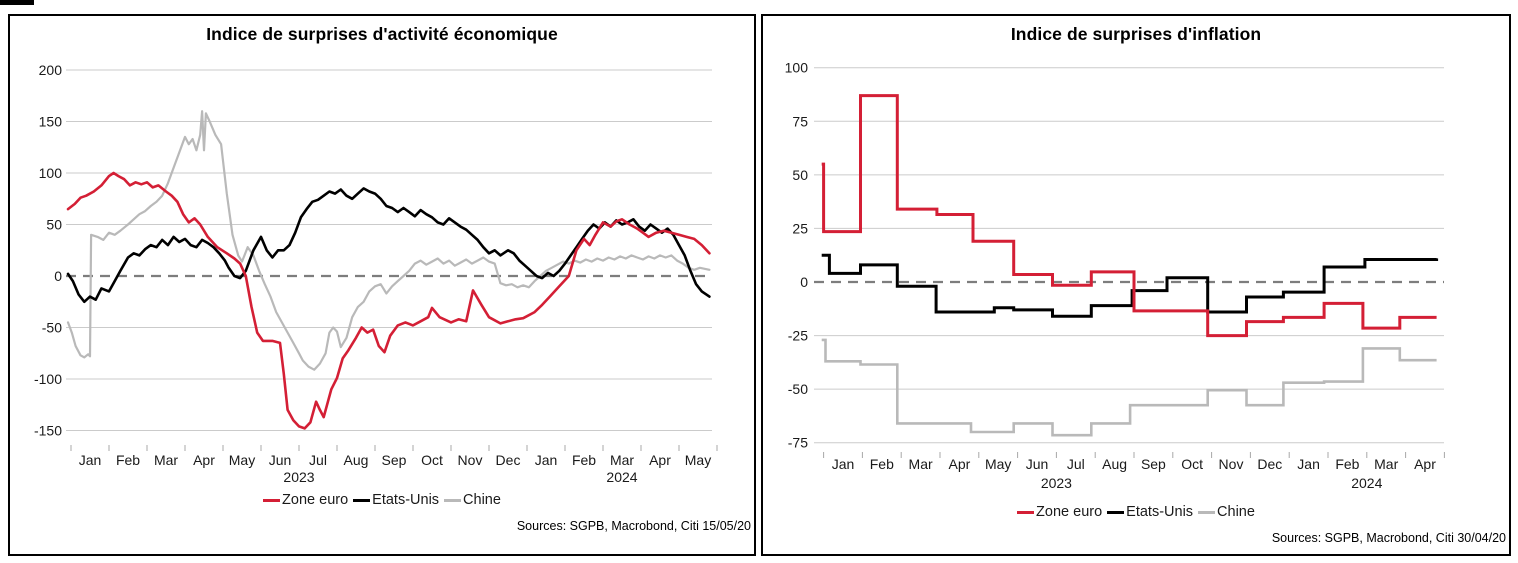  Describe the element at coordinates (798, 336) in the screenshot. I see `svg-text: -25` at that location.